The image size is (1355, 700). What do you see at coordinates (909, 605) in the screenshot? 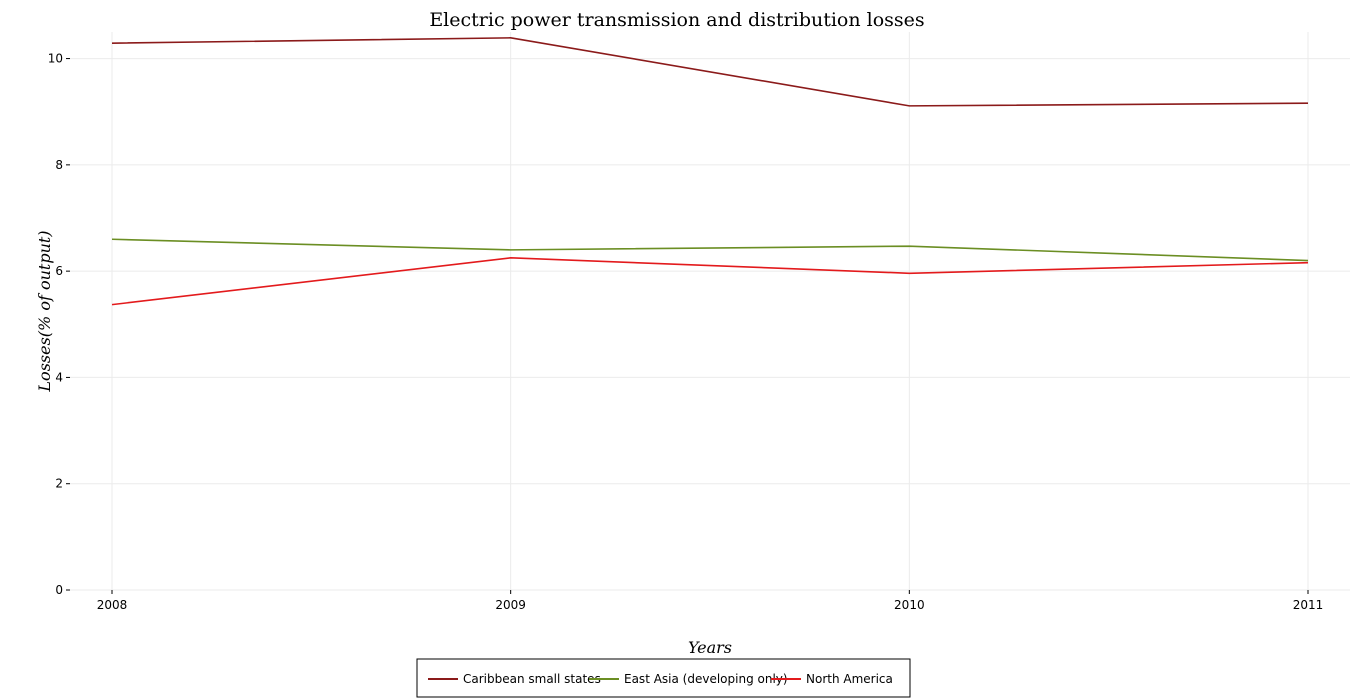
I see `x-tick-label: 2010` at bounding box center [909, 605].